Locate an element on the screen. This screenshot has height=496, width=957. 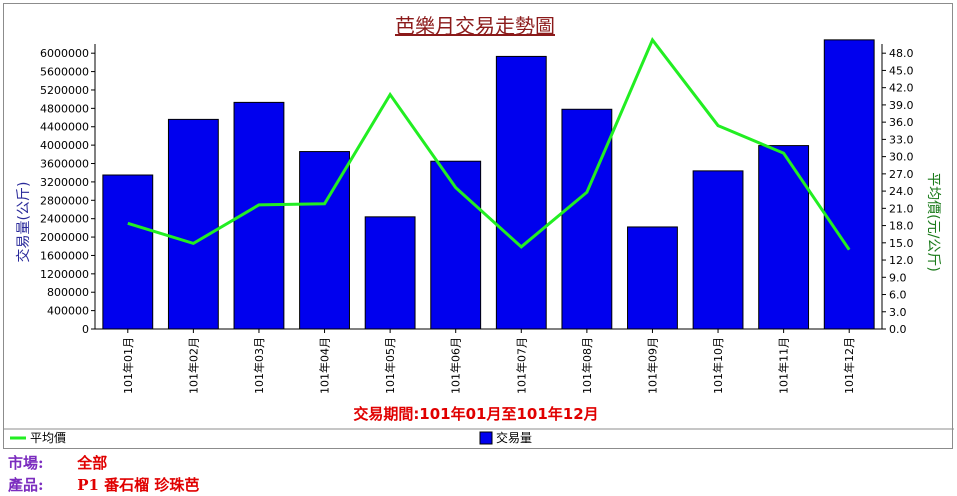
x-tick-label: 101年01月 is located at coordinates (128, 365).